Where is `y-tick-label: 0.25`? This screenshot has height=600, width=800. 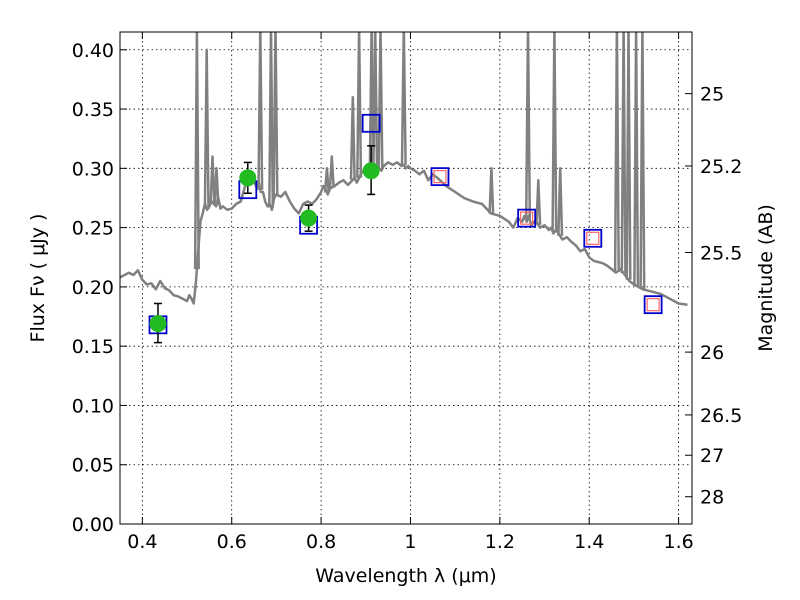
y-tick-label: 0.25 is located at coordinates (93, 229).